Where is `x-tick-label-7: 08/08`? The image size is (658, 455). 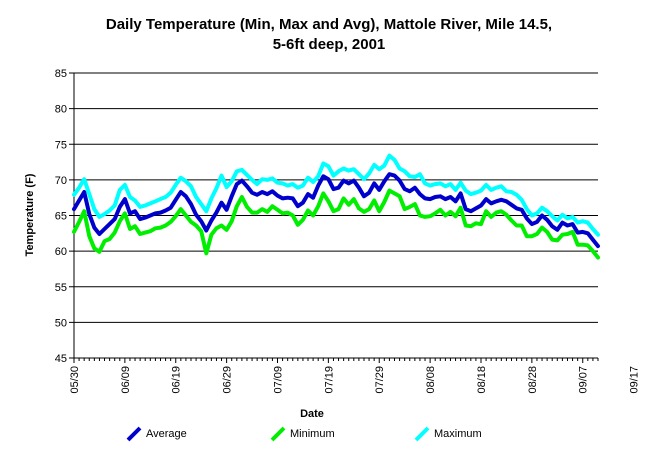
x-tick-label-7: 08/08 is located at coordinates (431, 380).